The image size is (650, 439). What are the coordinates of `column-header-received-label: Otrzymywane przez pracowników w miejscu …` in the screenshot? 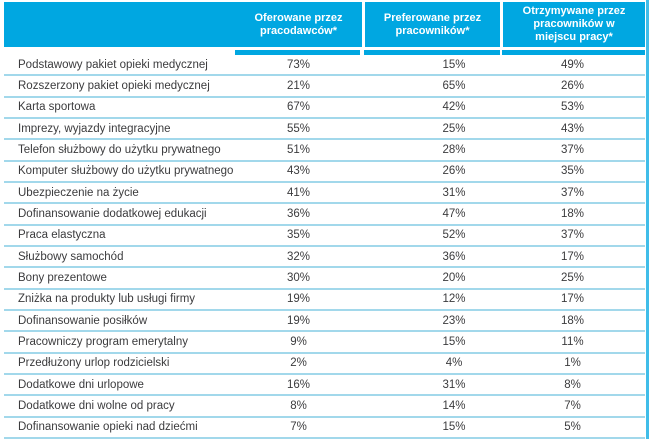 It's located at (574, 24).